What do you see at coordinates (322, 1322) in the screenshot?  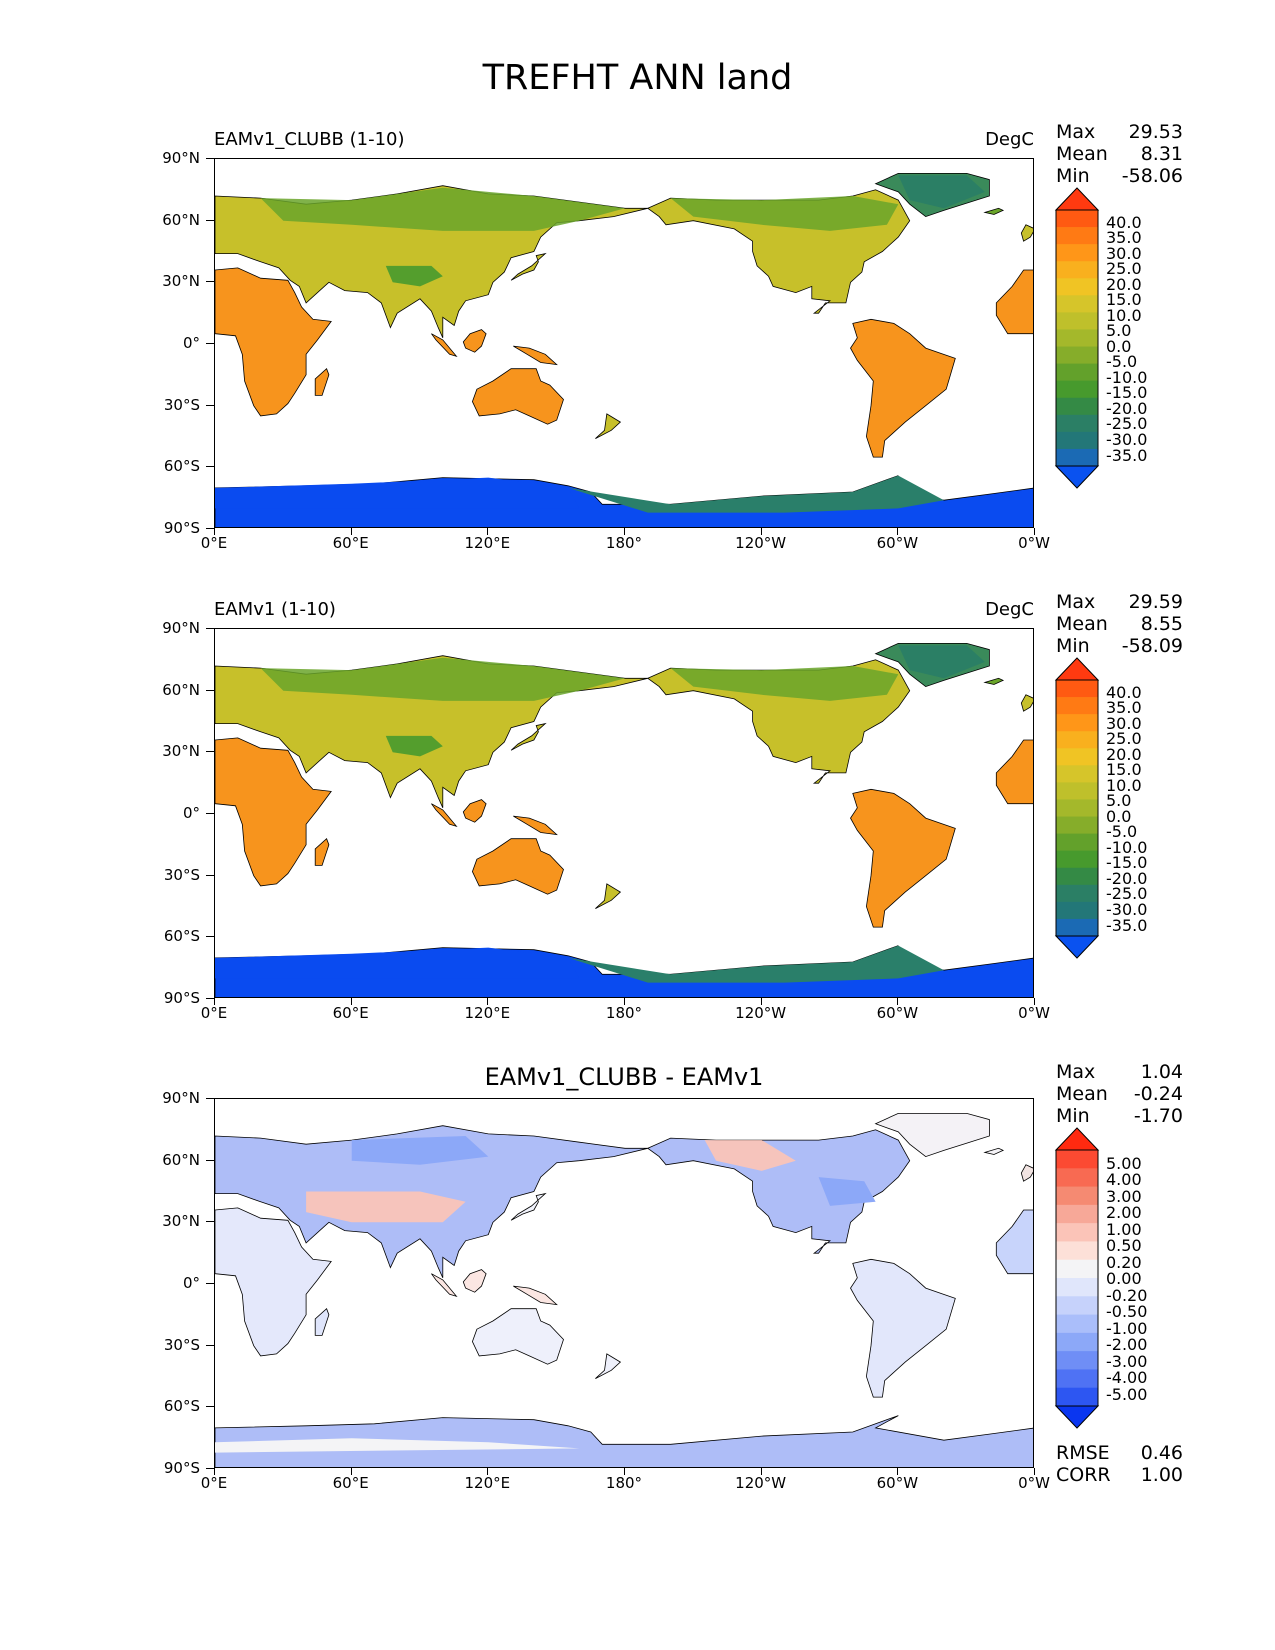 I see `landmass-madagascar` at bounding box center [322, 1322].